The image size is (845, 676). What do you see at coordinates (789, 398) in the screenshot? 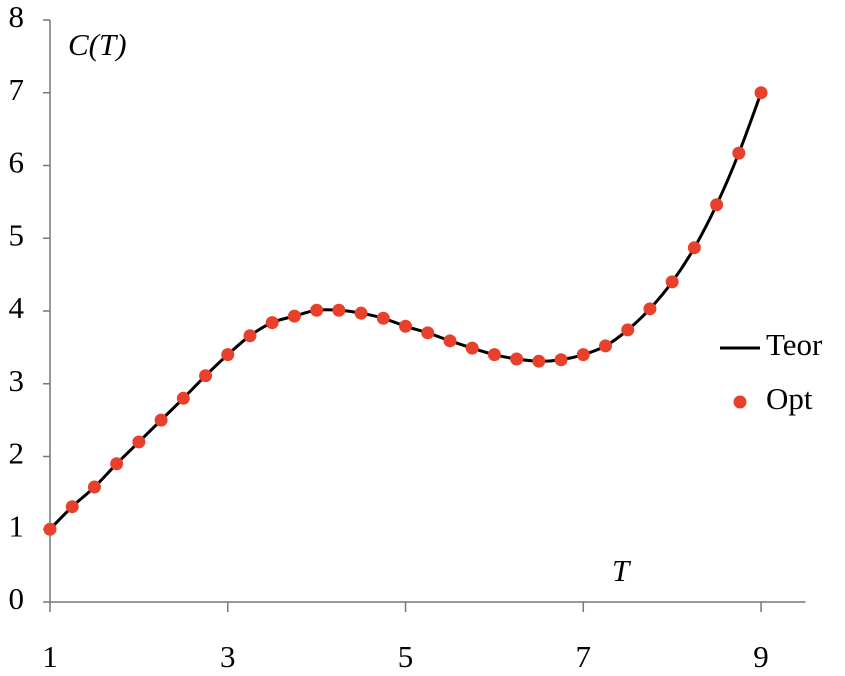
I see `legend-label: Opt` at bounding box center [789, 398].